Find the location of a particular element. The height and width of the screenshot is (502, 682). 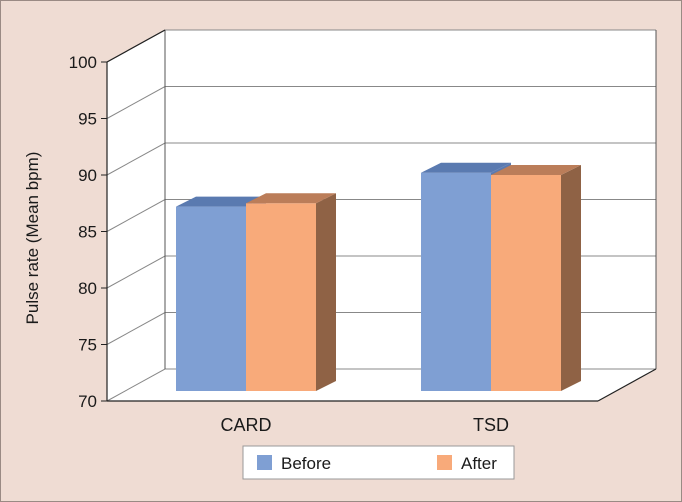

bar-after-card is located at coordinates (281, 297).